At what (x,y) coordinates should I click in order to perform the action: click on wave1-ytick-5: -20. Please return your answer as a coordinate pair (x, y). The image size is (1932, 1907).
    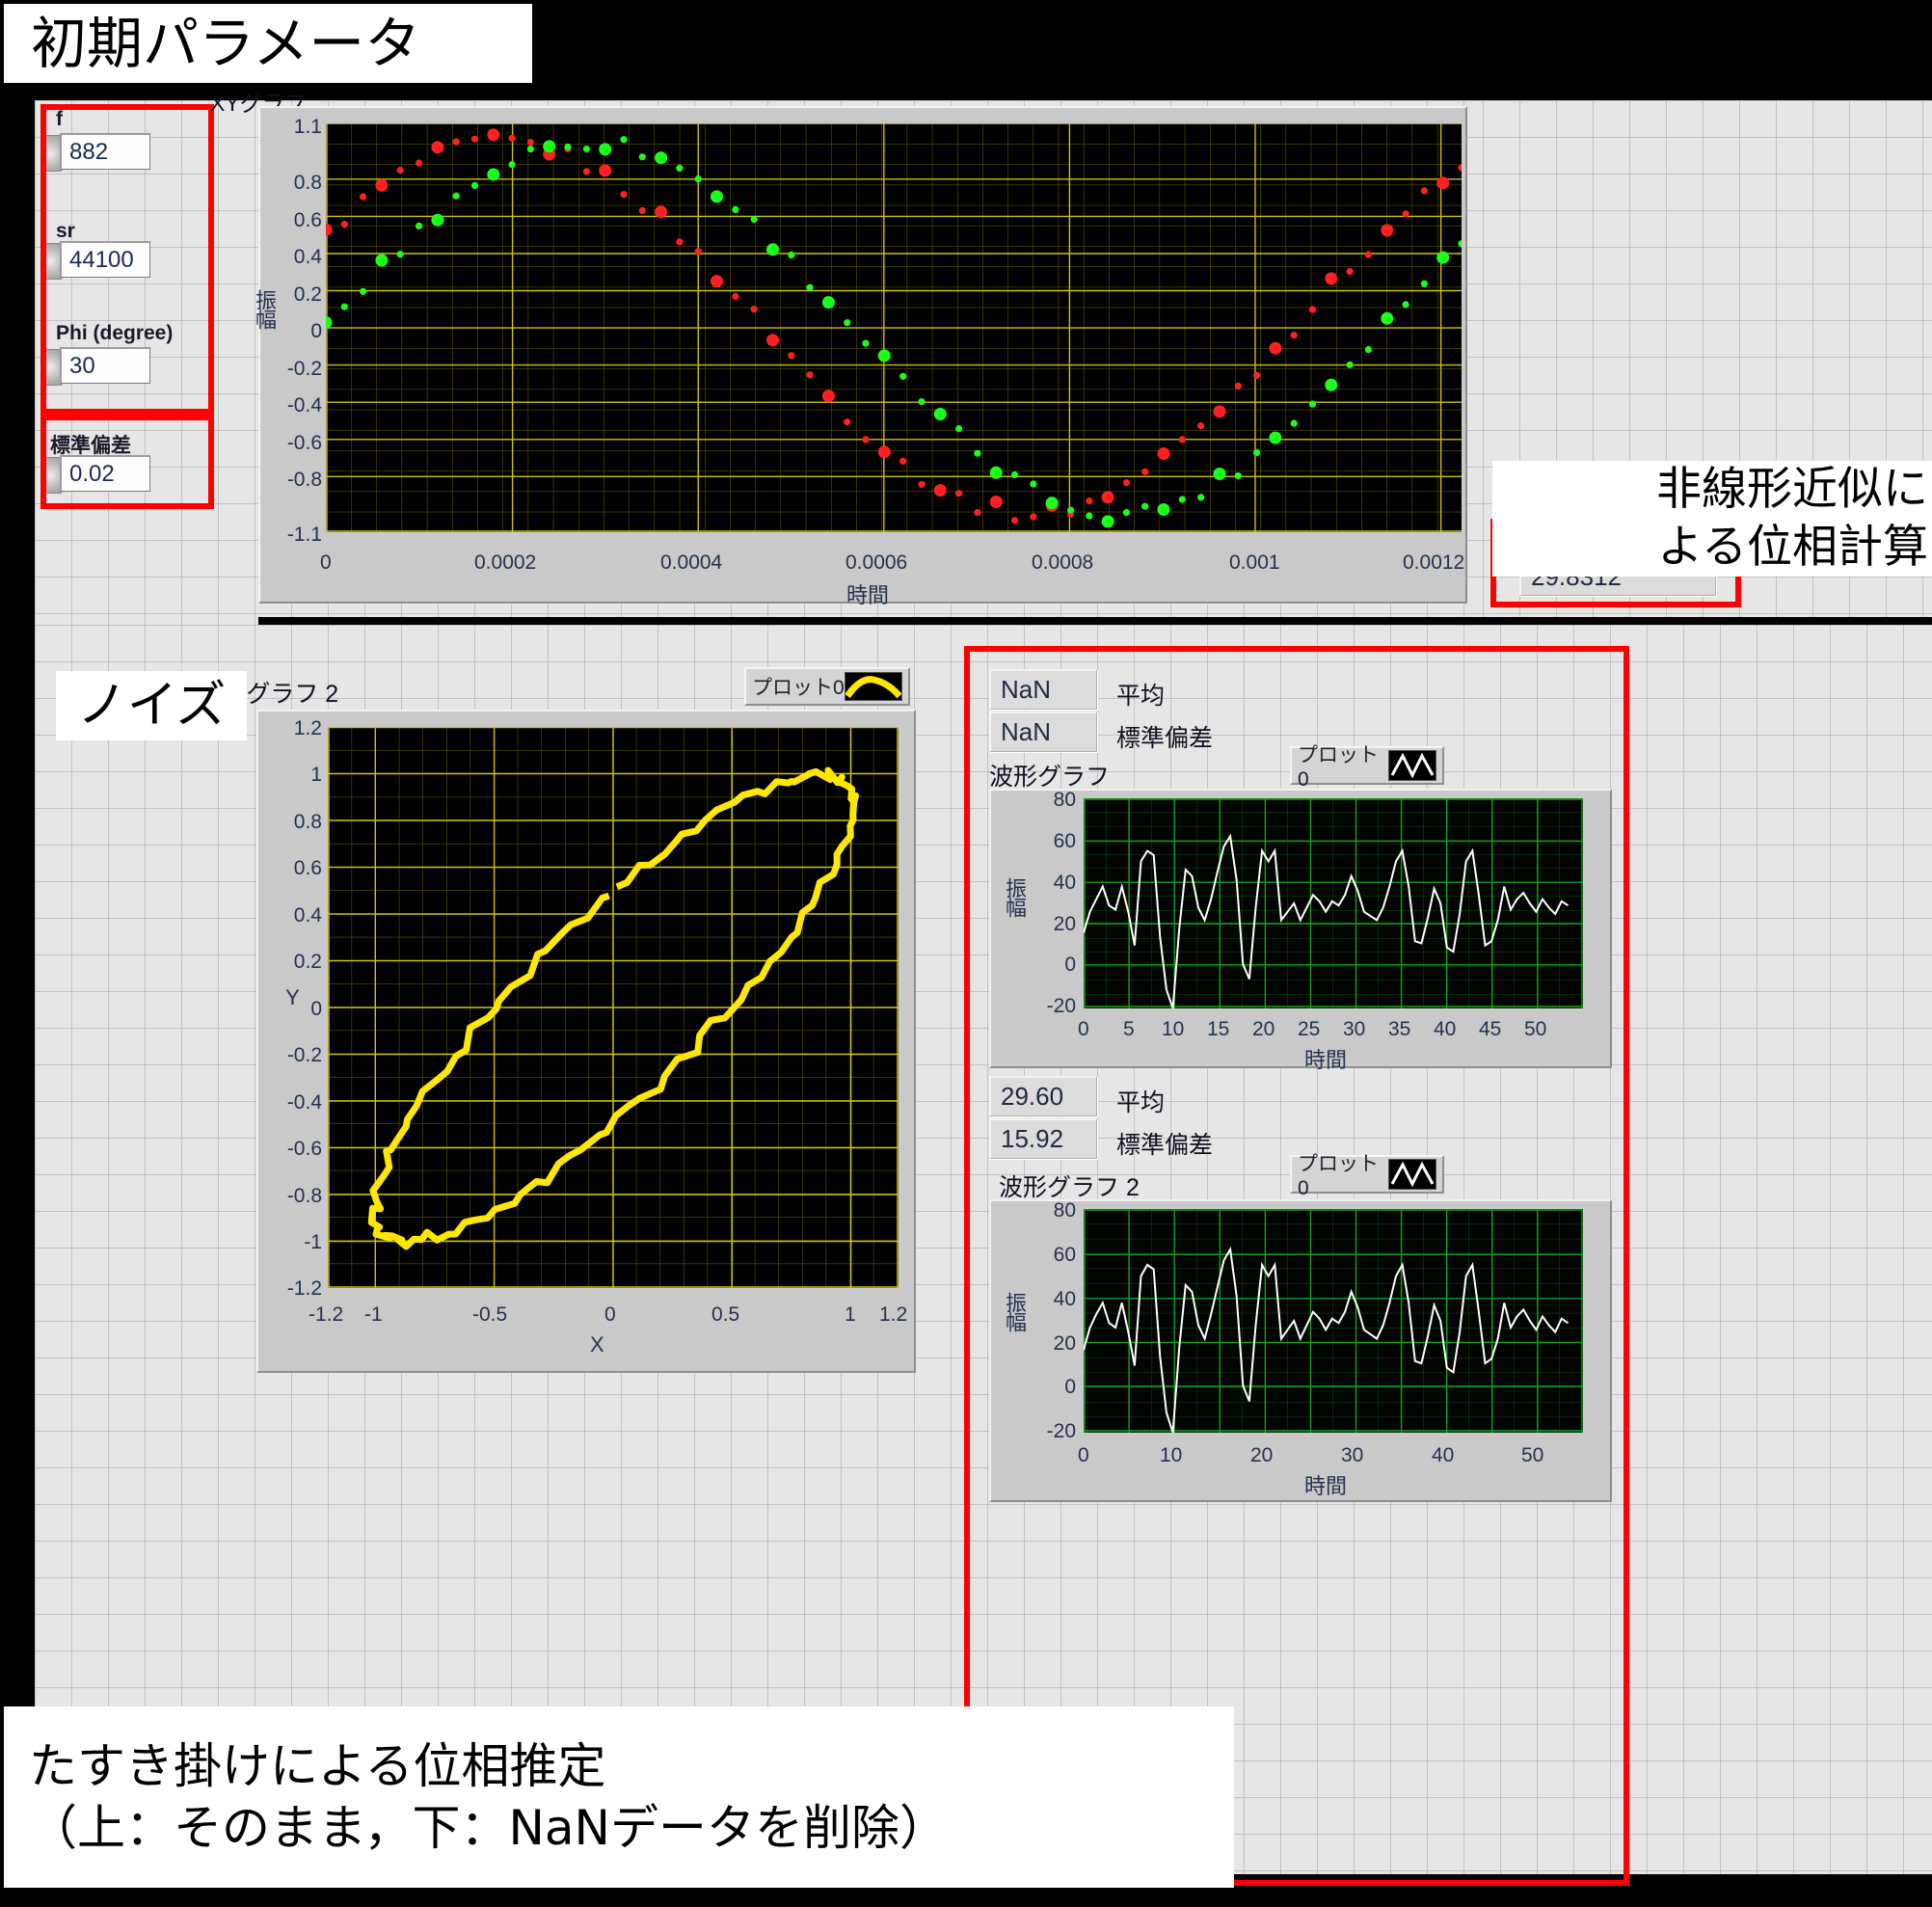
    Looking at the image, I should click on (1061, 1006).